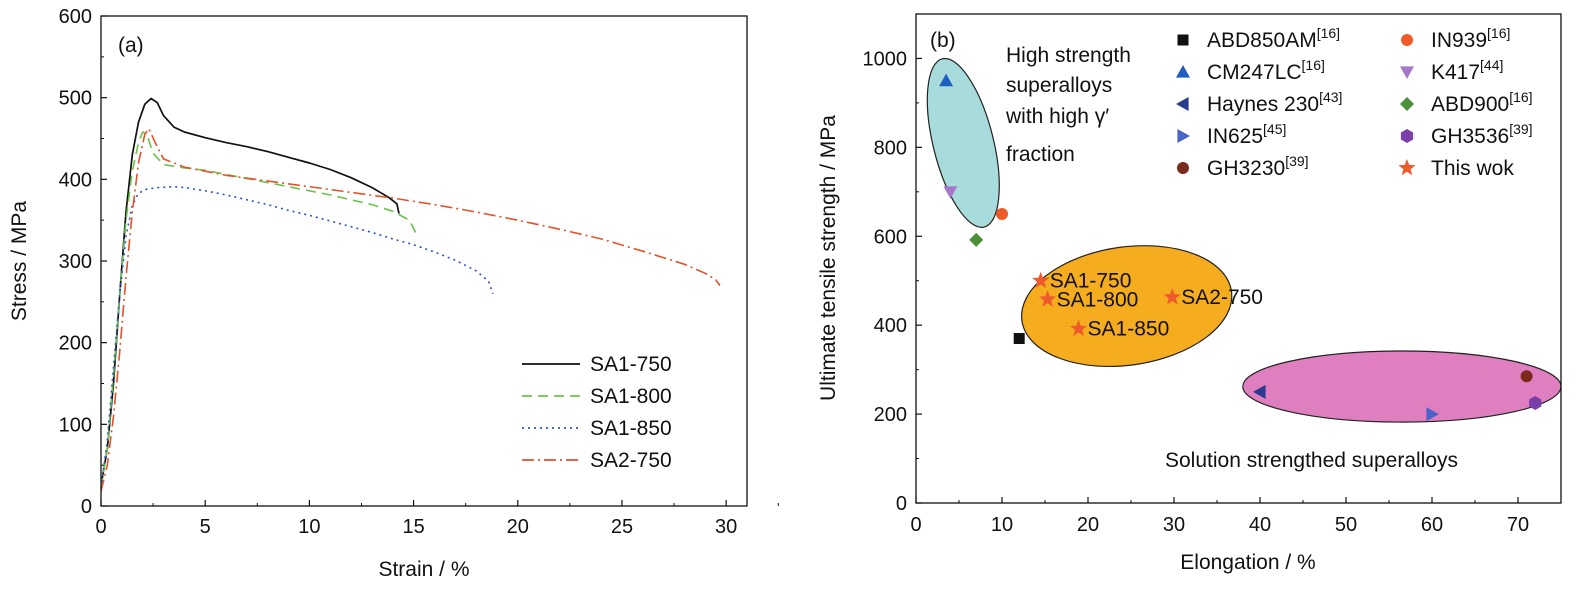 The image size is (1591, 597). What do you see at coordinates (1467, 70) in the screenshot?
I see `legend-label: K417[44]` at bounding box center [1467, 70].